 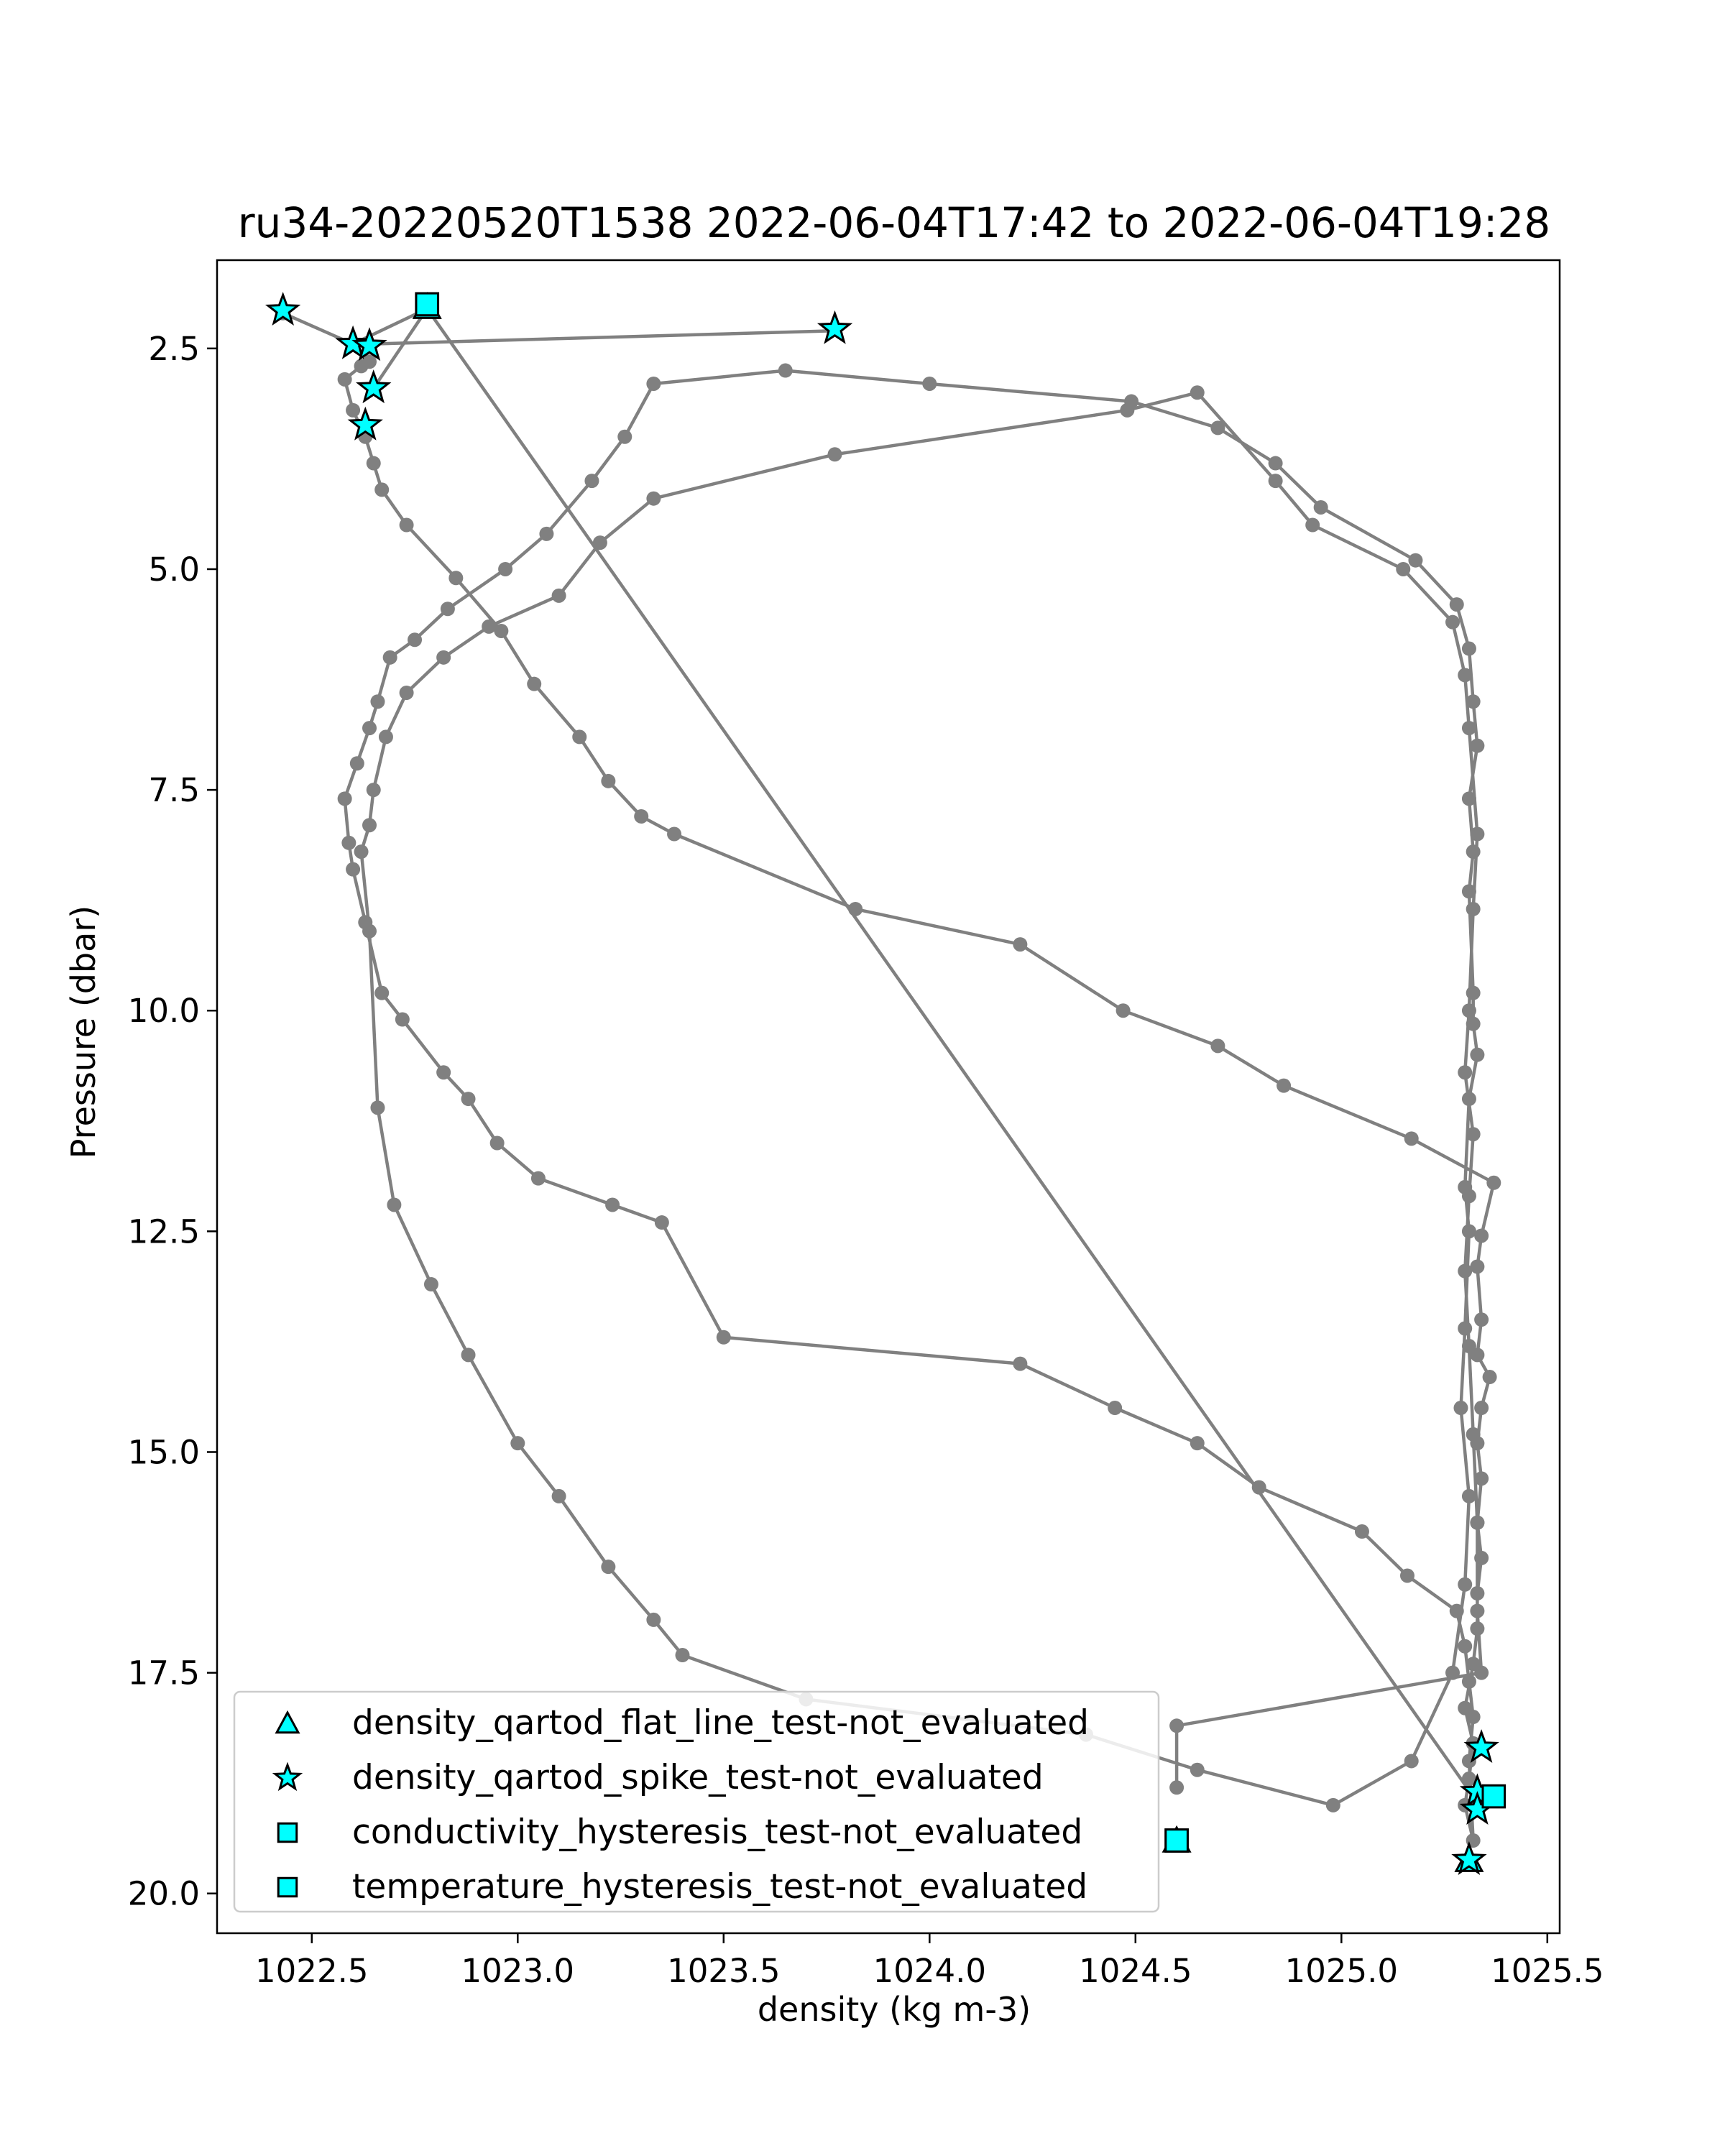 What do you see at coordinates (311, 1971) in the screenshot?
I see `x-tick-label: 1022.5` at bounding box center [311, 1971].